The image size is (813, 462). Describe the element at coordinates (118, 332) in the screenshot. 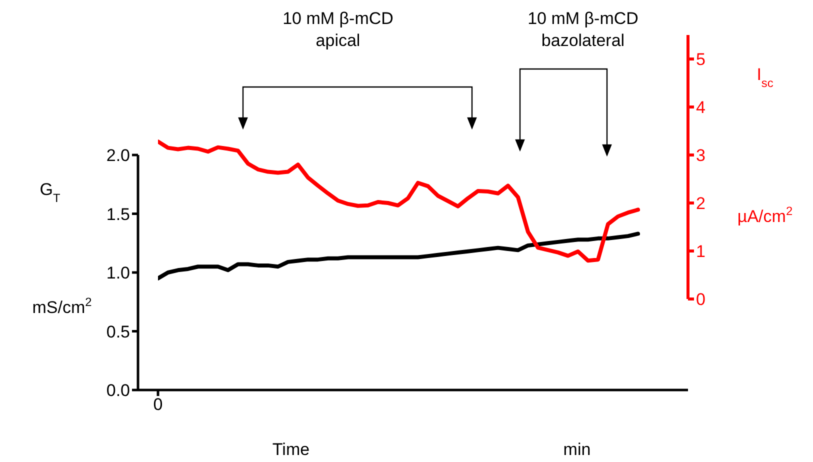

I see `y-tick-label: 0.5` at that location.